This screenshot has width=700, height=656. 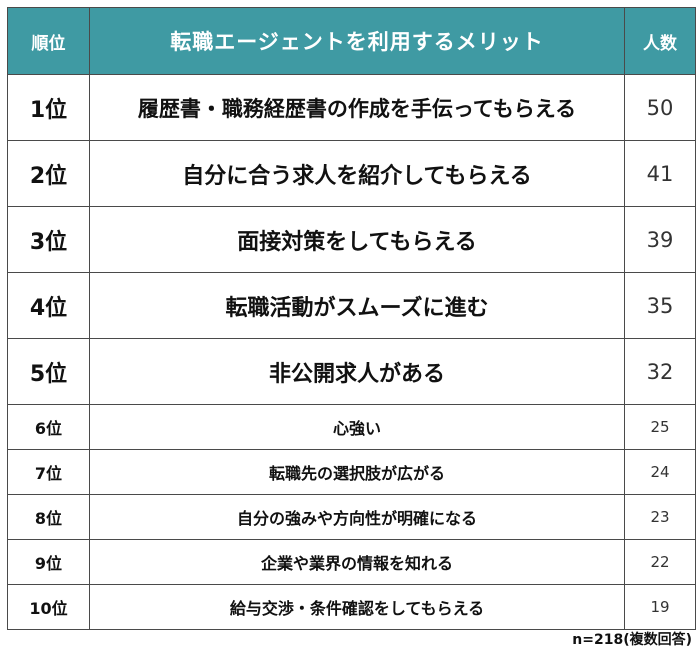 What do you see at coordinates (660, 107) in the screenshot?
I see `count-cell: 50` at bounding box center [660, 107].